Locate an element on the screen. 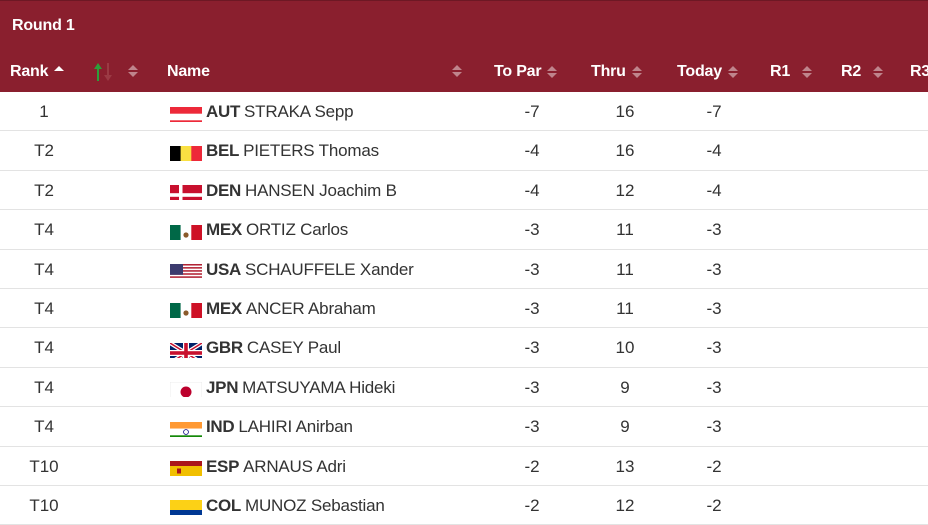 The image size is (928, 525). athlete-name: HANSEN Joachim B is located at coordinates (321, 190).